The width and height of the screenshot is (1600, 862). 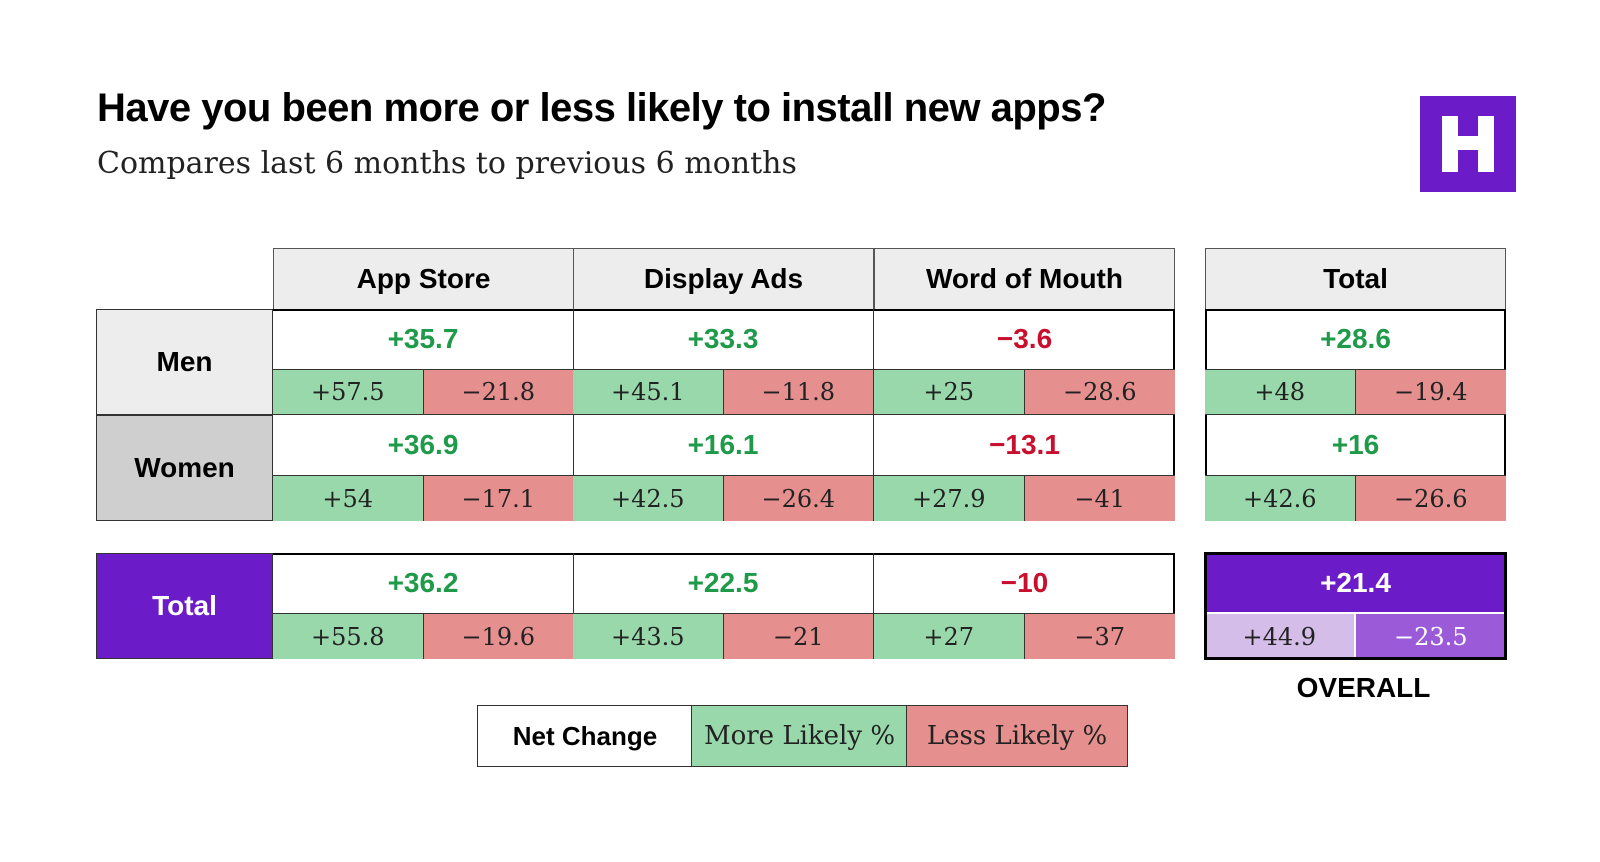 What do you see at coordinates (1099, 498) in the screenshot?
I see `less-likely-women-word-of-mouth: −41` at bounding box center [1099, 498].